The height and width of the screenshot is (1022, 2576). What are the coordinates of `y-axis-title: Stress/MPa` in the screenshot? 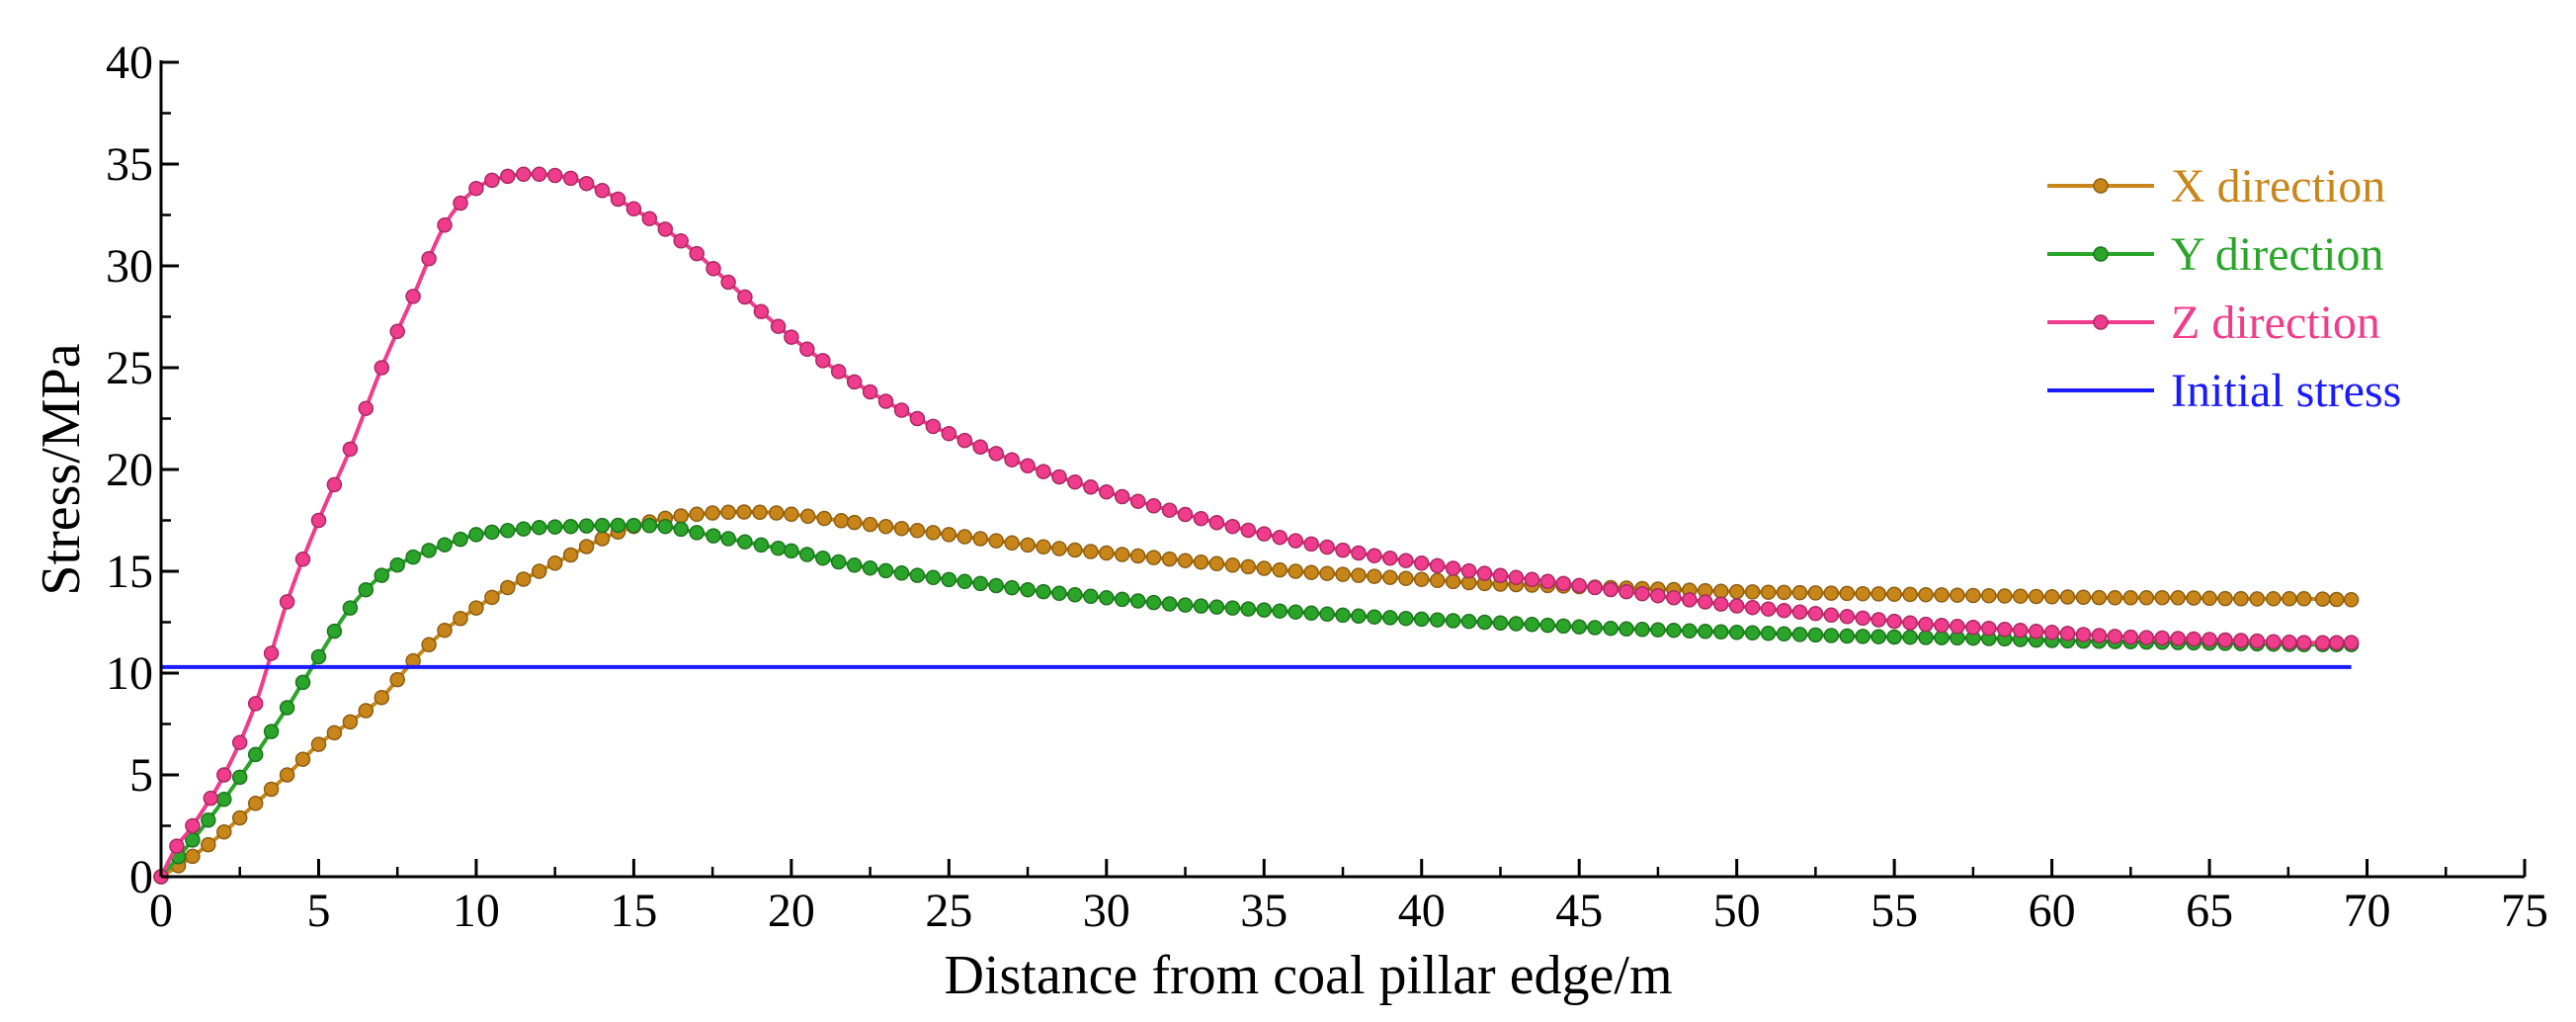 It's located at (61, 469).